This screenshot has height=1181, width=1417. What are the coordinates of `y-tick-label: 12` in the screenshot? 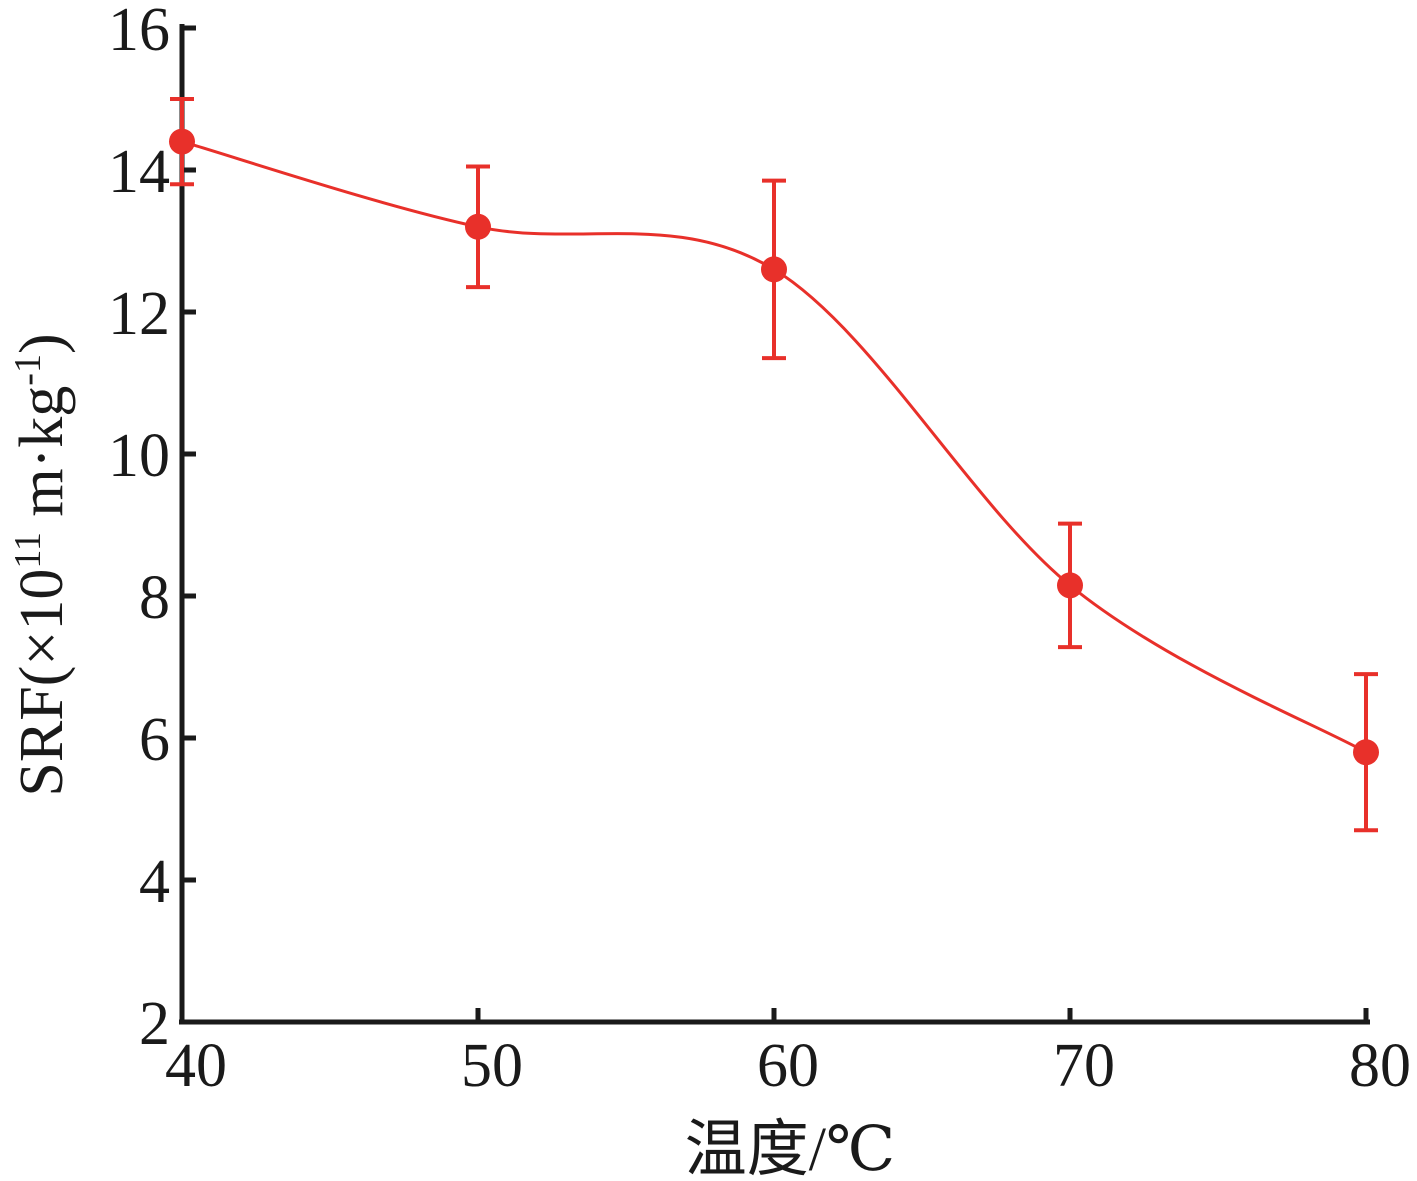 It's located at (139, 314).